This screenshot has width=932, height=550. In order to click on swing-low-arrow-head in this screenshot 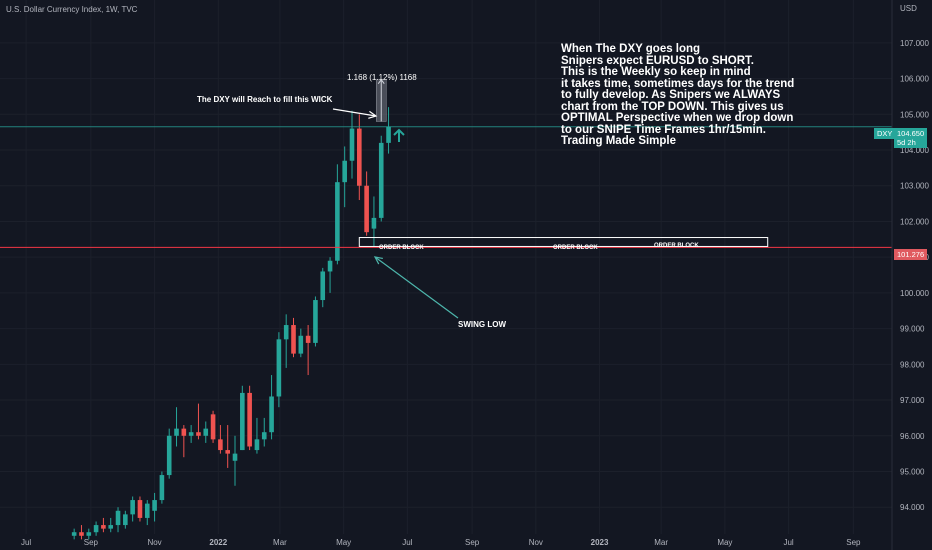, I will do `click(378, 260)`.